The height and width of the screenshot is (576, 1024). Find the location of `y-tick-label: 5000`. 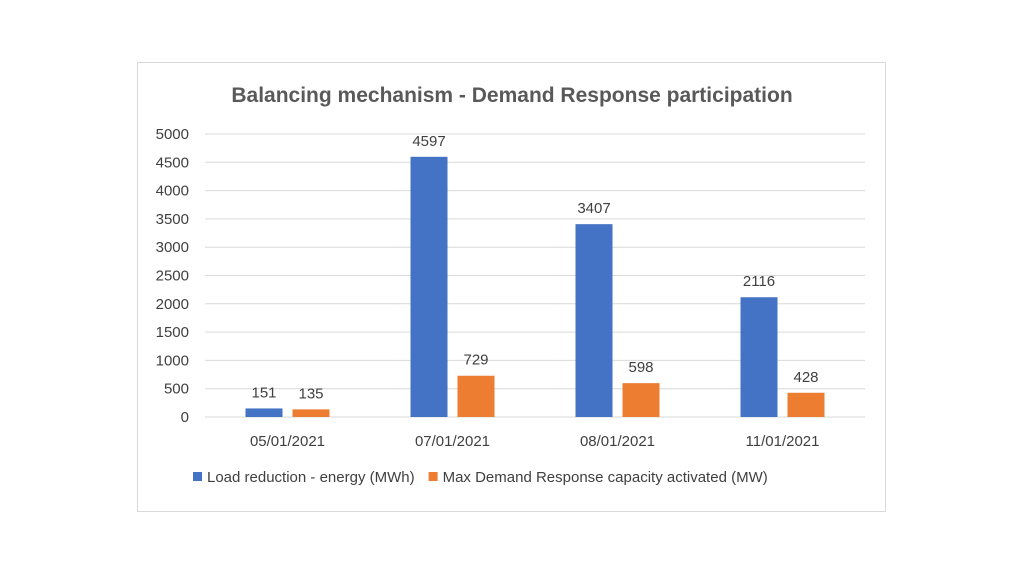

y-tick-label: 5000 is located at coordinates (172, 134).